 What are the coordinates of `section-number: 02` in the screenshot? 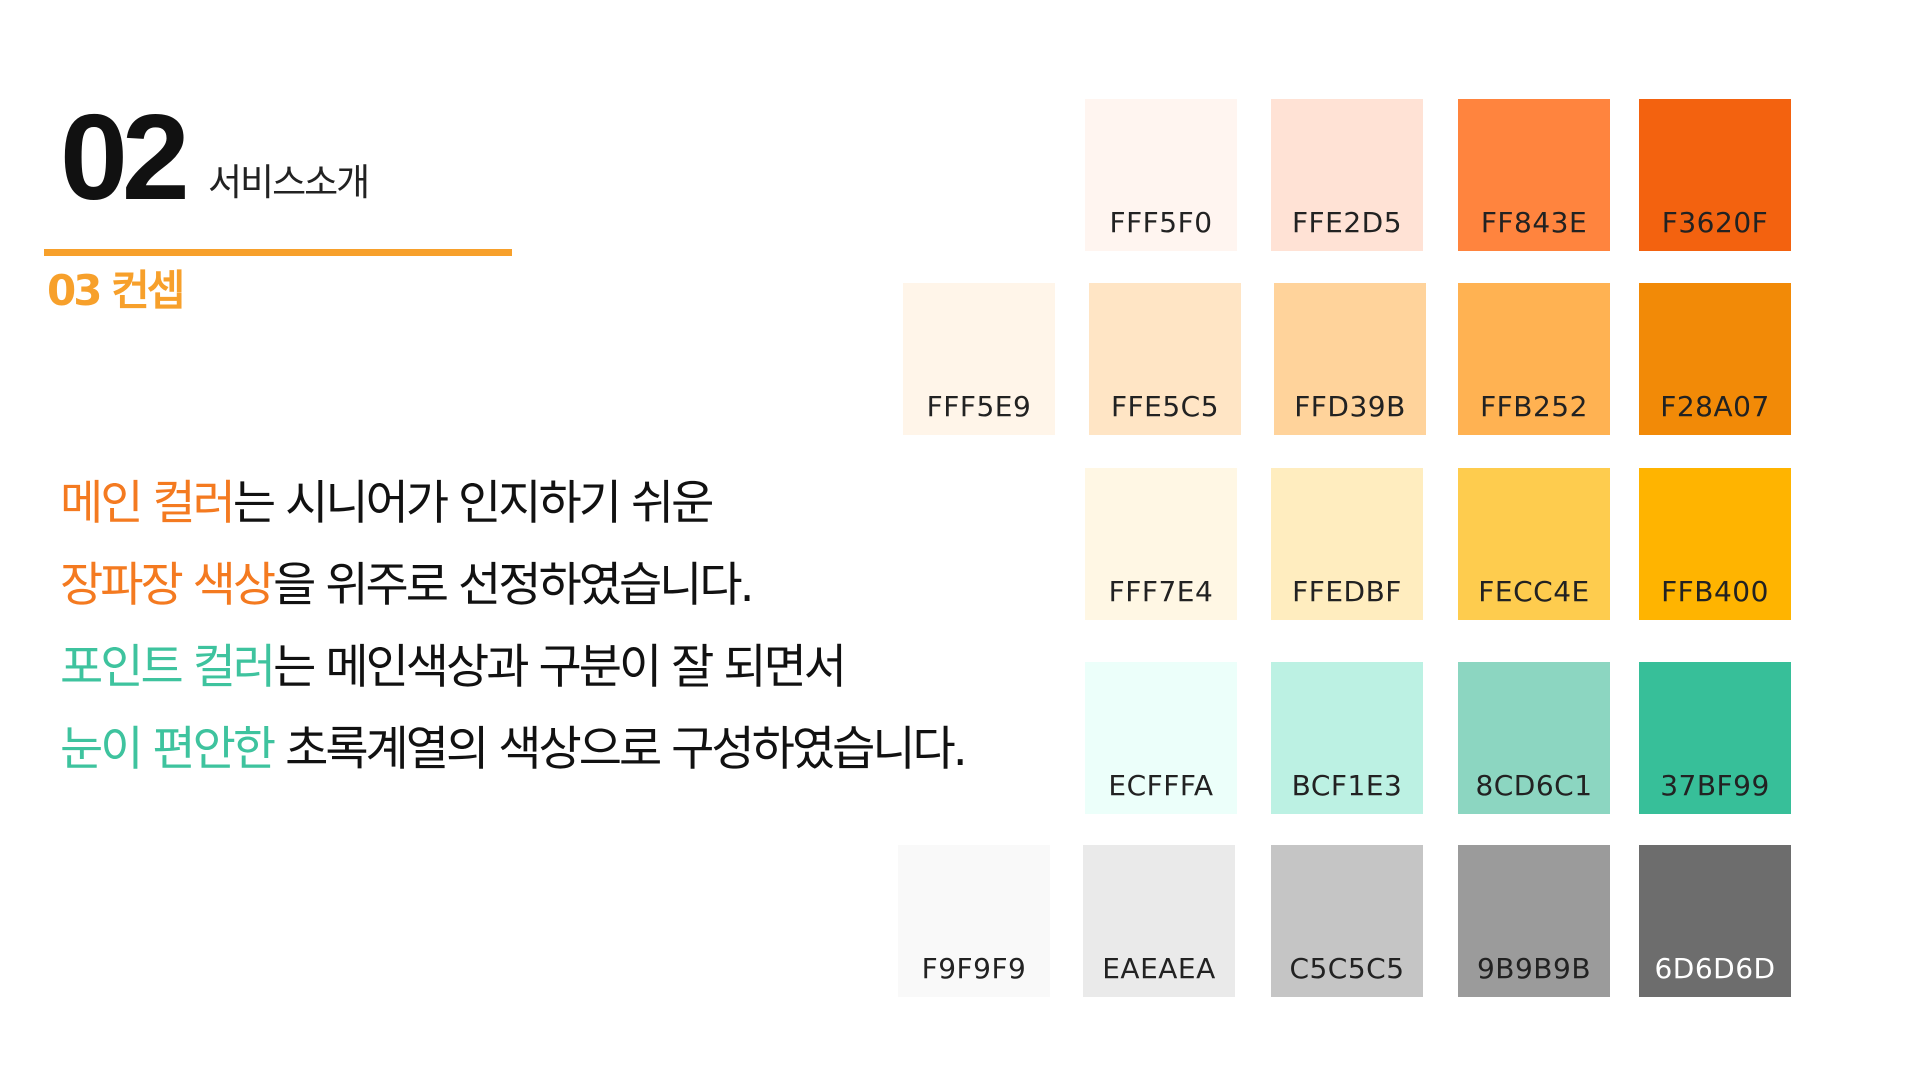 It's located at (125, 157).